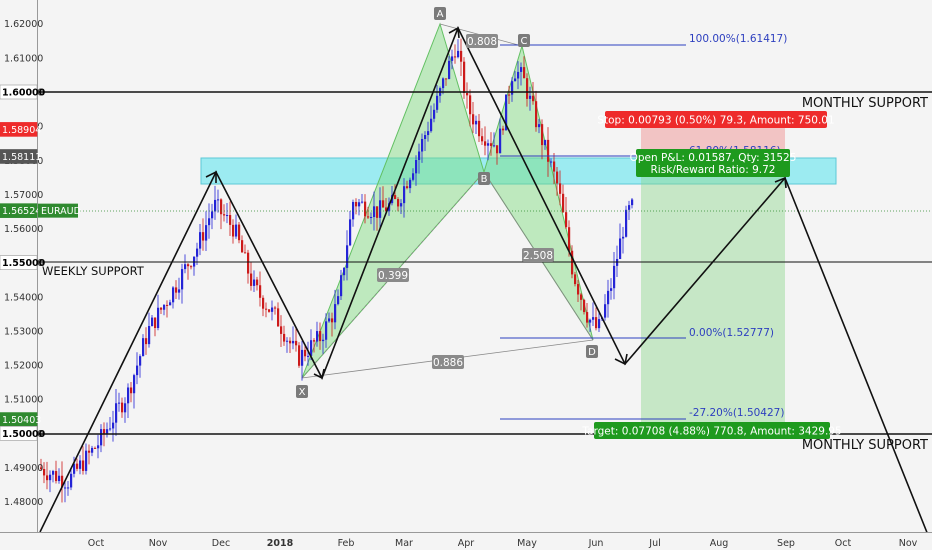 This screenshot has height=550, width=932. What do you see at coordinates (654, 543) in the screenshot?
I see `time-tick-label: Jul` at bounding box center [654, 543].